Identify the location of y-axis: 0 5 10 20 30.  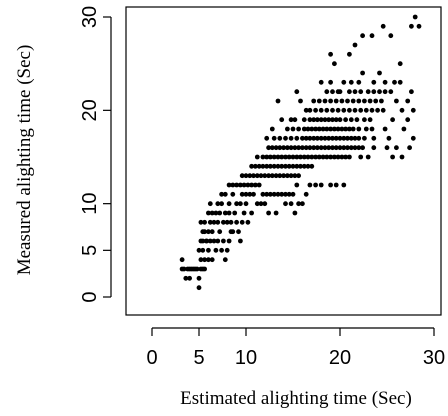
(95, 154).